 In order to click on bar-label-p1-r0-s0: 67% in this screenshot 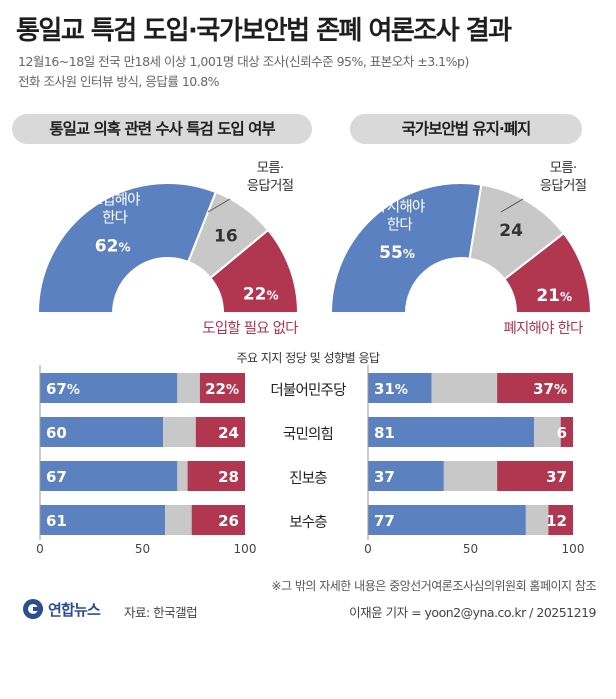, I will do `click(63, 389)`.